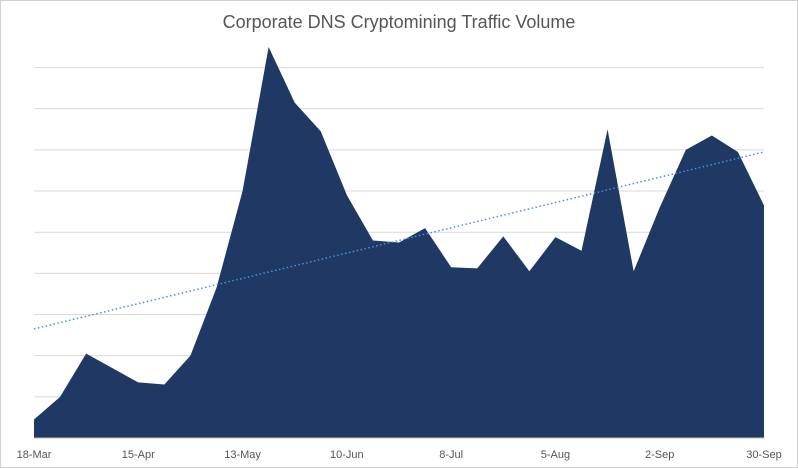 This screenshot has width=798, height=468. I want to click on x-tick-label: 8-Jul, so click(451, 455).